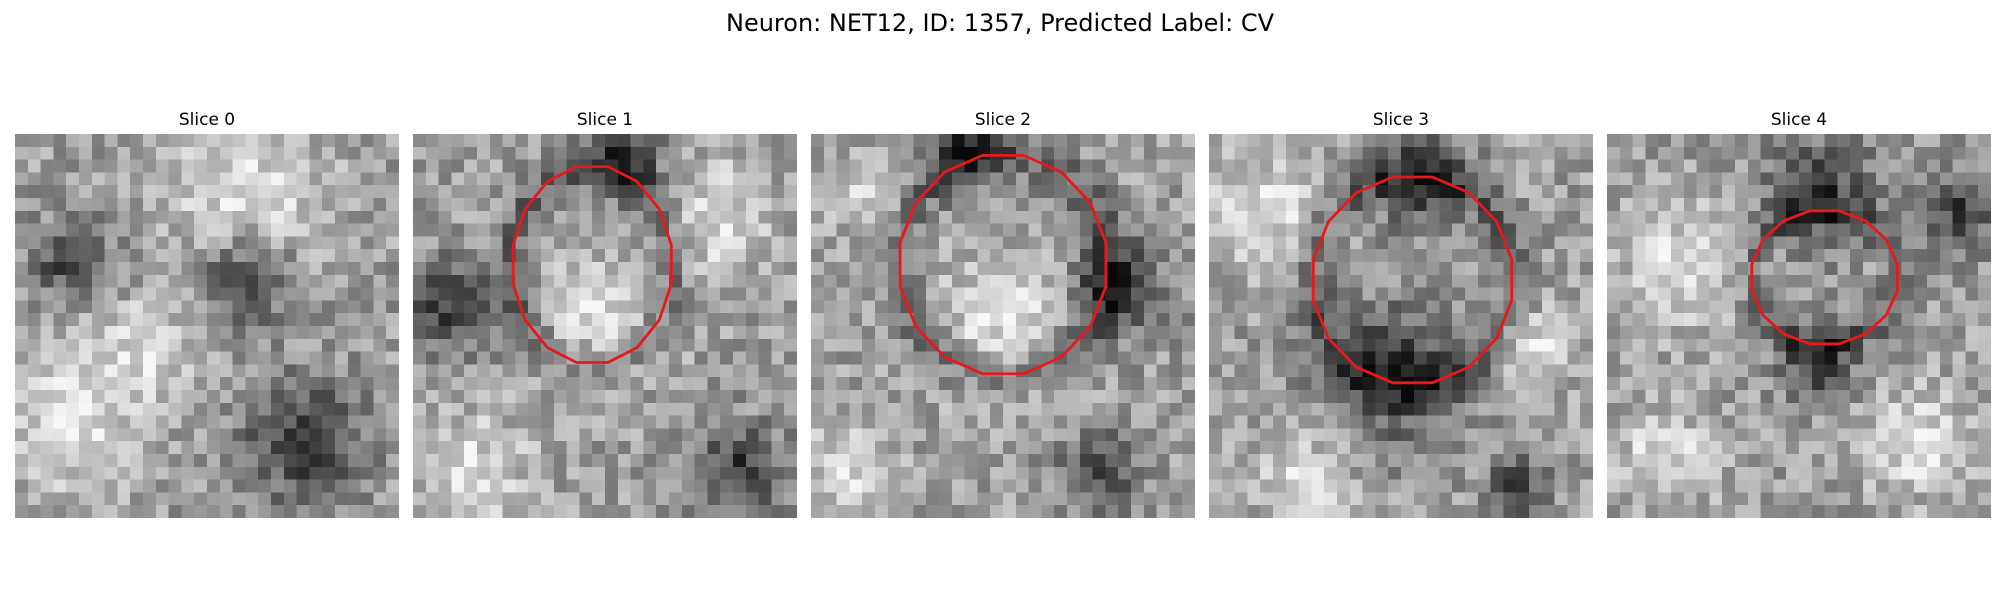 The image size is (2000, 600). What do you see at coordinates (207, 120) in the screenshot?
I see `panel-title-slice-0: Slice 0` at bounding box center [207, 120].